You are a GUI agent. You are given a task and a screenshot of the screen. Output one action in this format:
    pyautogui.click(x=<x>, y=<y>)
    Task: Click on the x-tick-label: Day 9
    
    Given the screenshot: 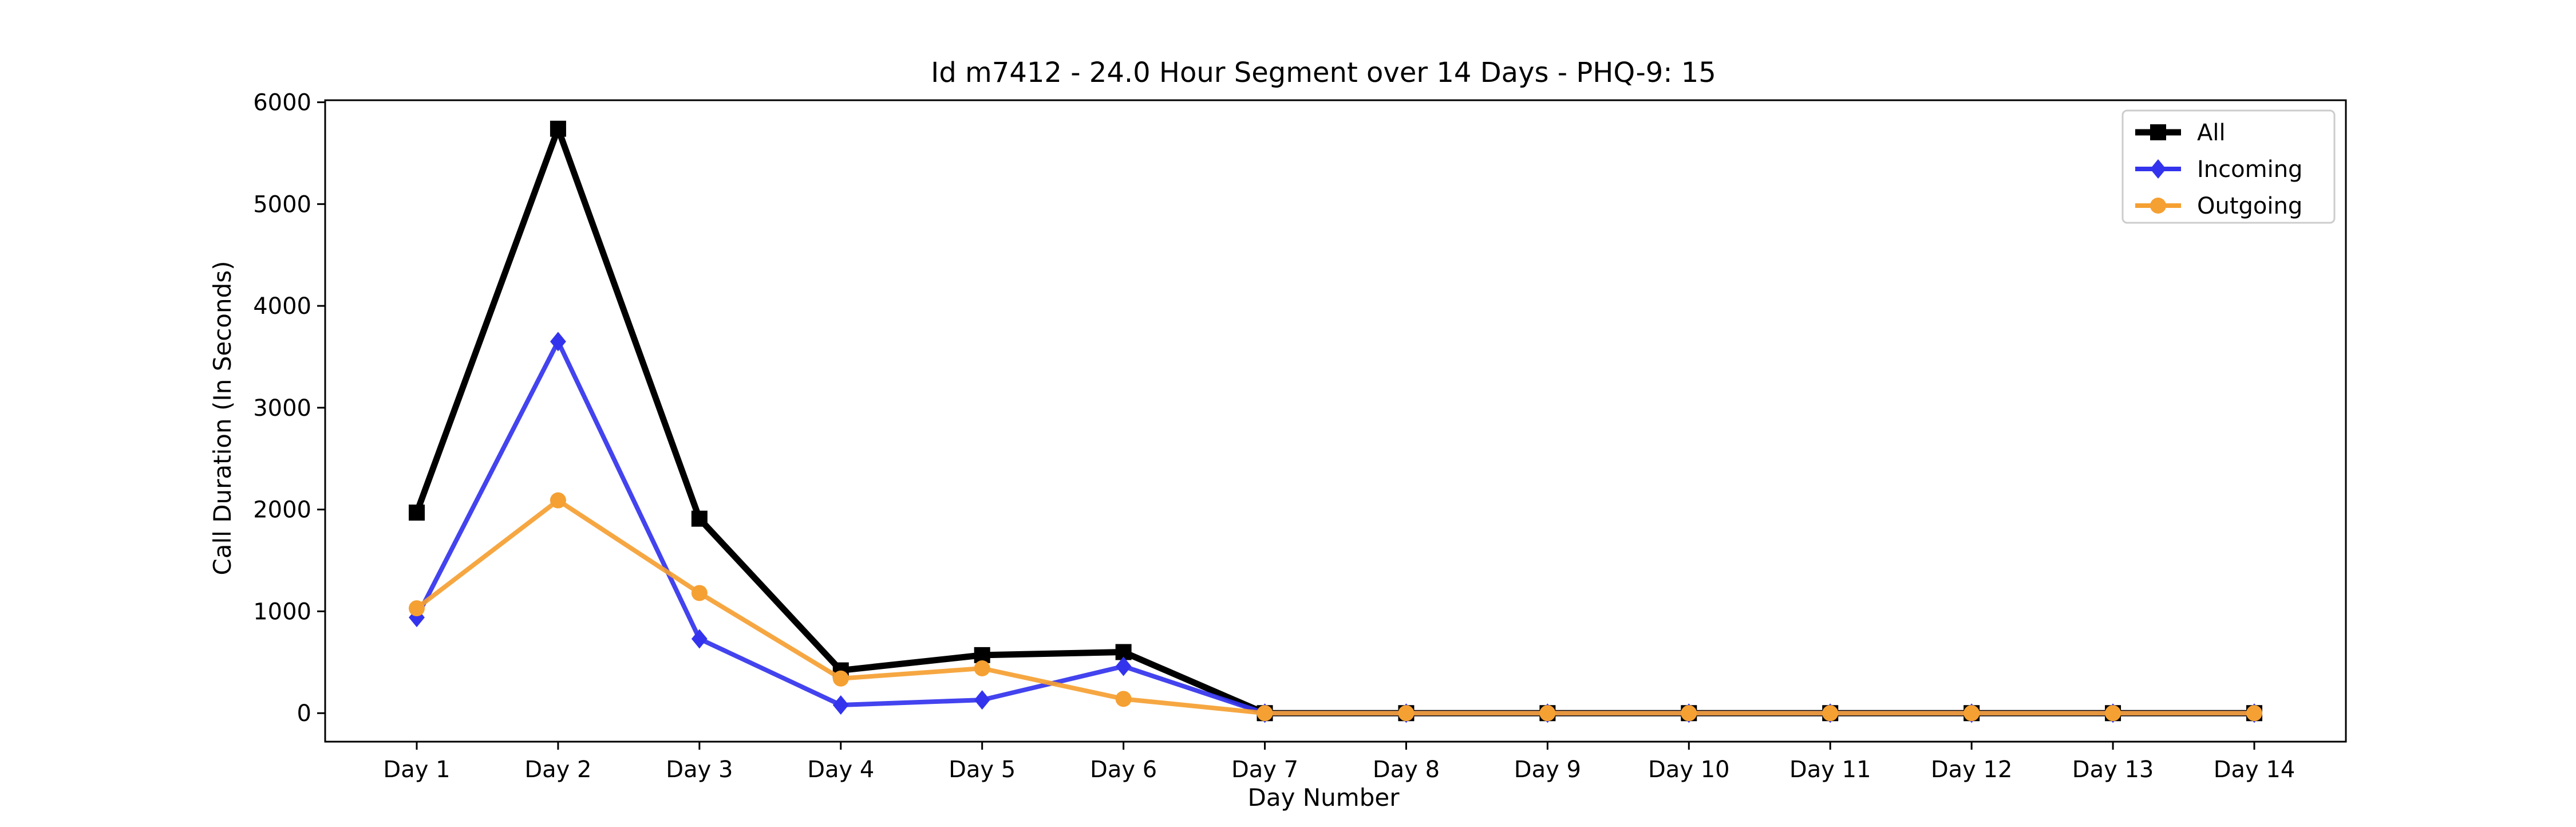 What is the action you would take?
    pyautogui.click(x=1547, y=770)
    